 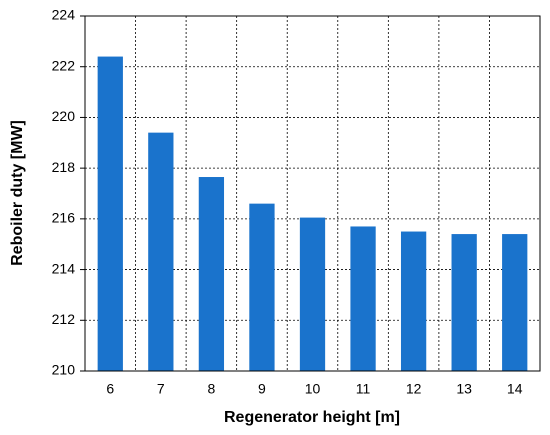 I want to click on y-tick-label: 222, so click(x=64, y=65).